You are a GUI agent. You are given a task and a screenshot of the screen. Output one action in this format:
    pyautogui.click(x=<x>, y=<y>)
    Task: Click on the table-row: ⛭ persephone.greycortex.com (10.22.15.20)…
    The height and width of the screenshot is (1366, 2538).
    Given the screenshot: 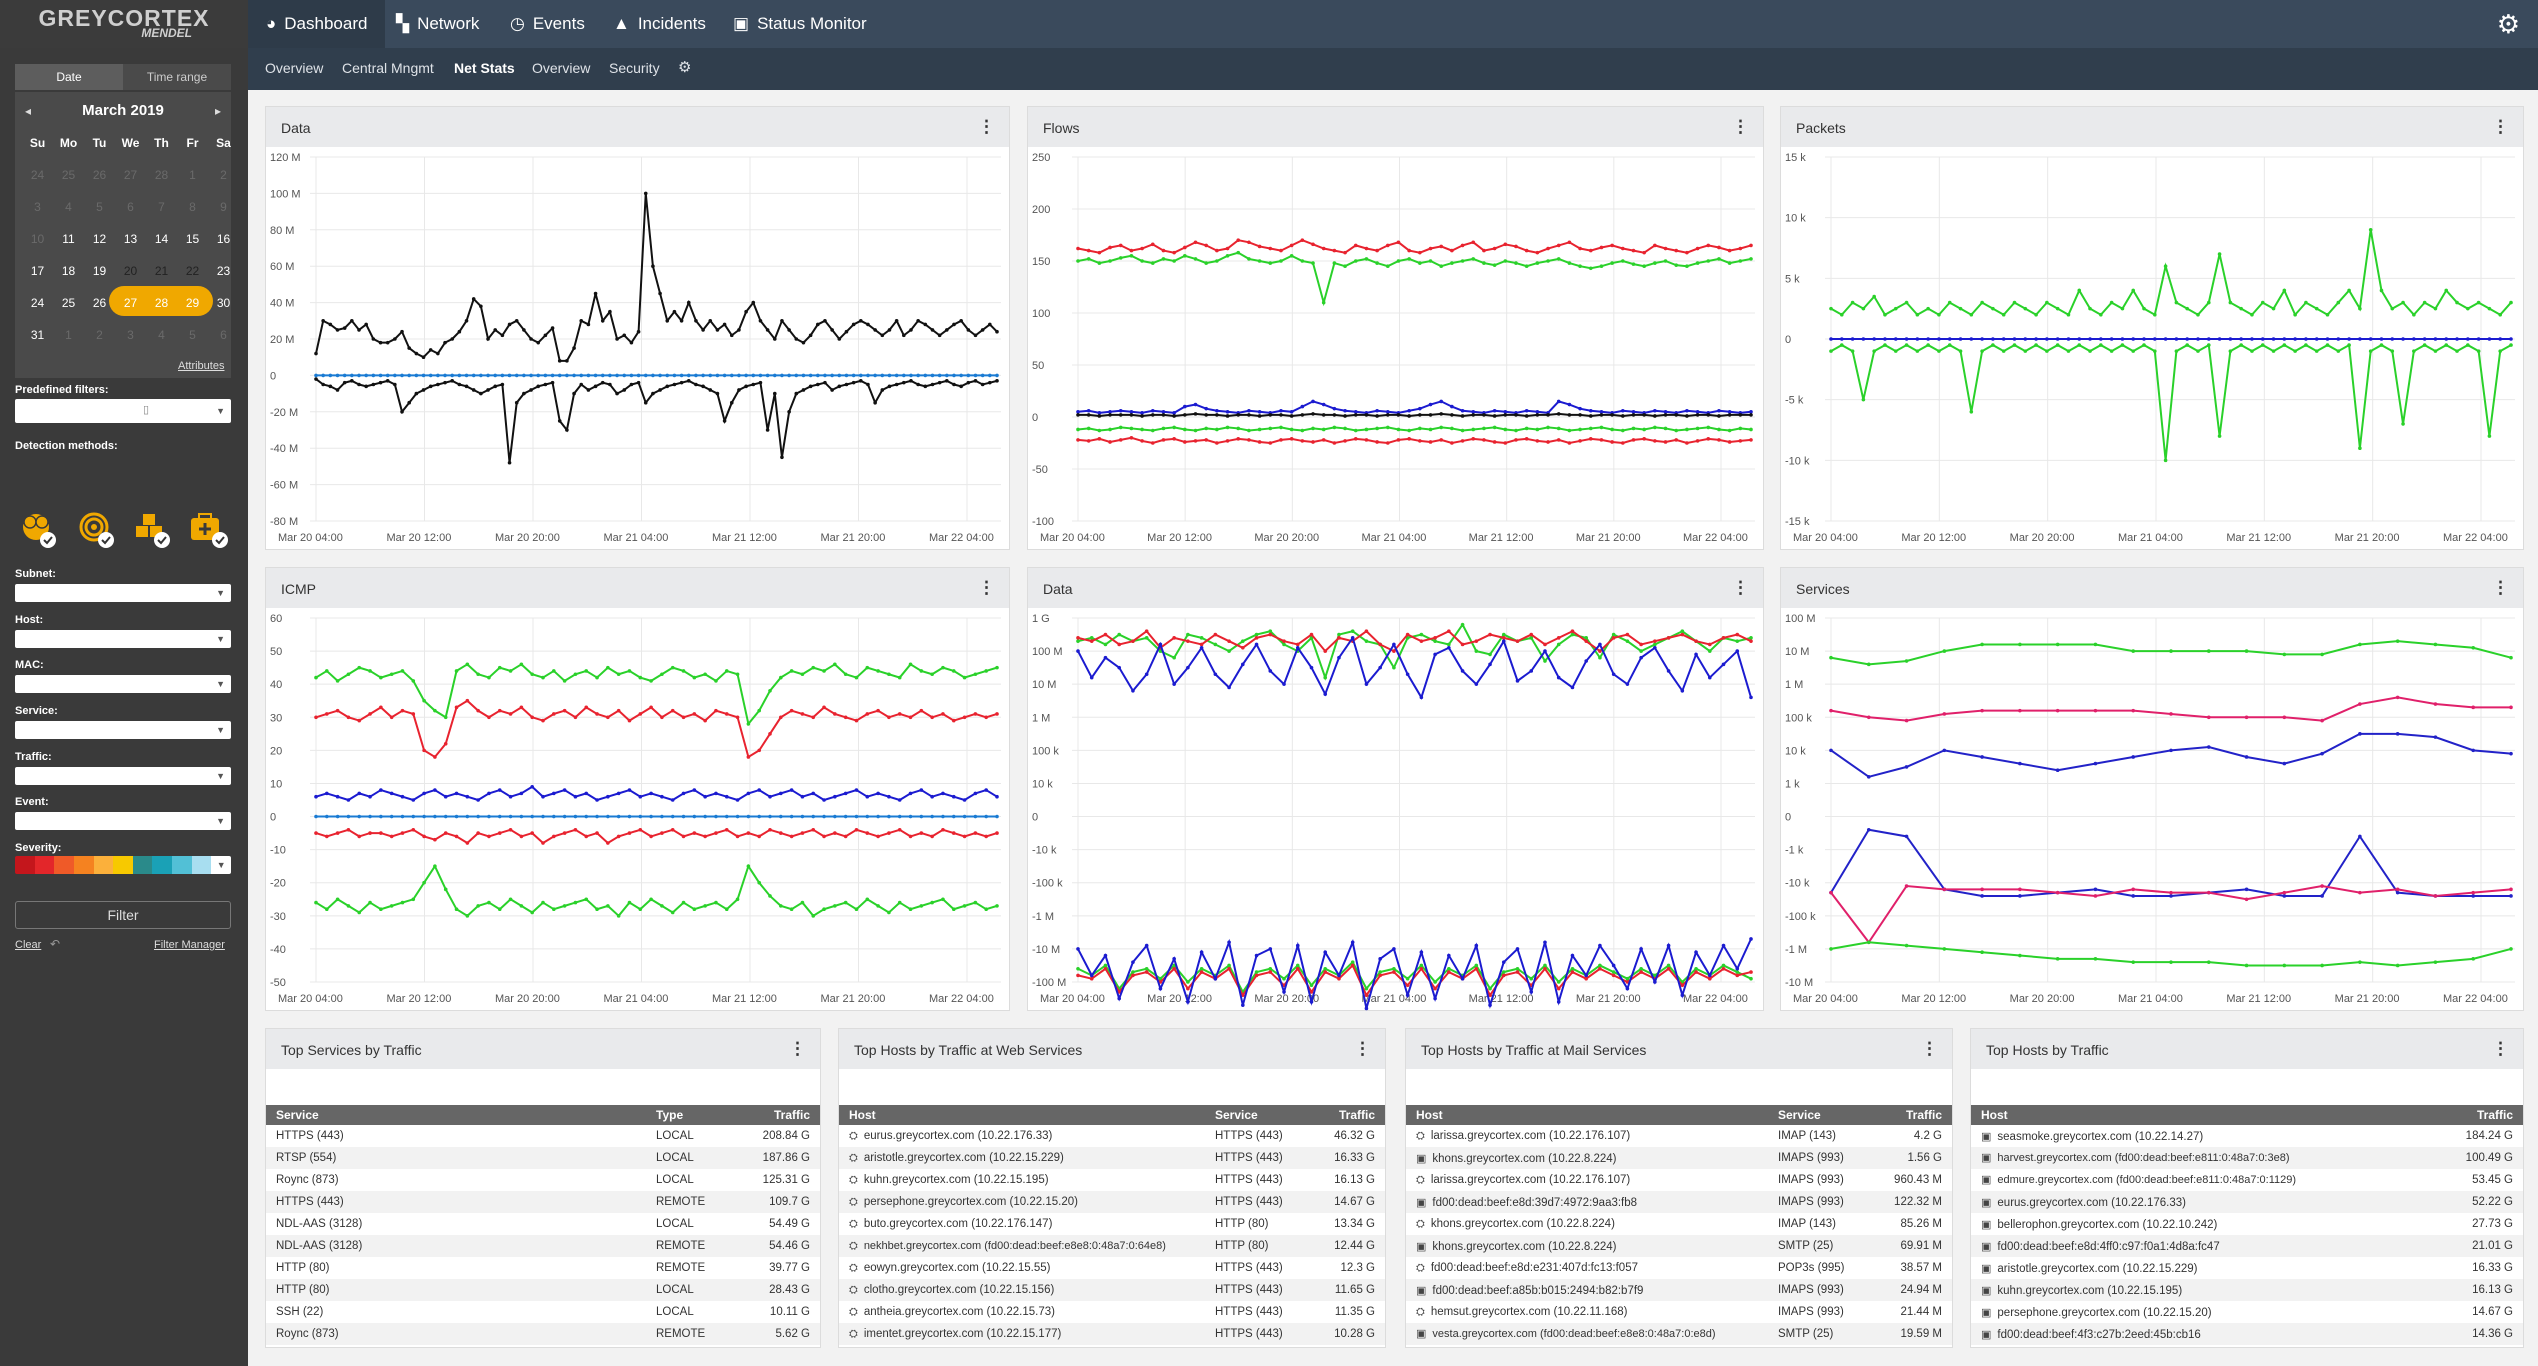 What is the action you would take?
    pyautogui.click(x=1112, y=1202)
    